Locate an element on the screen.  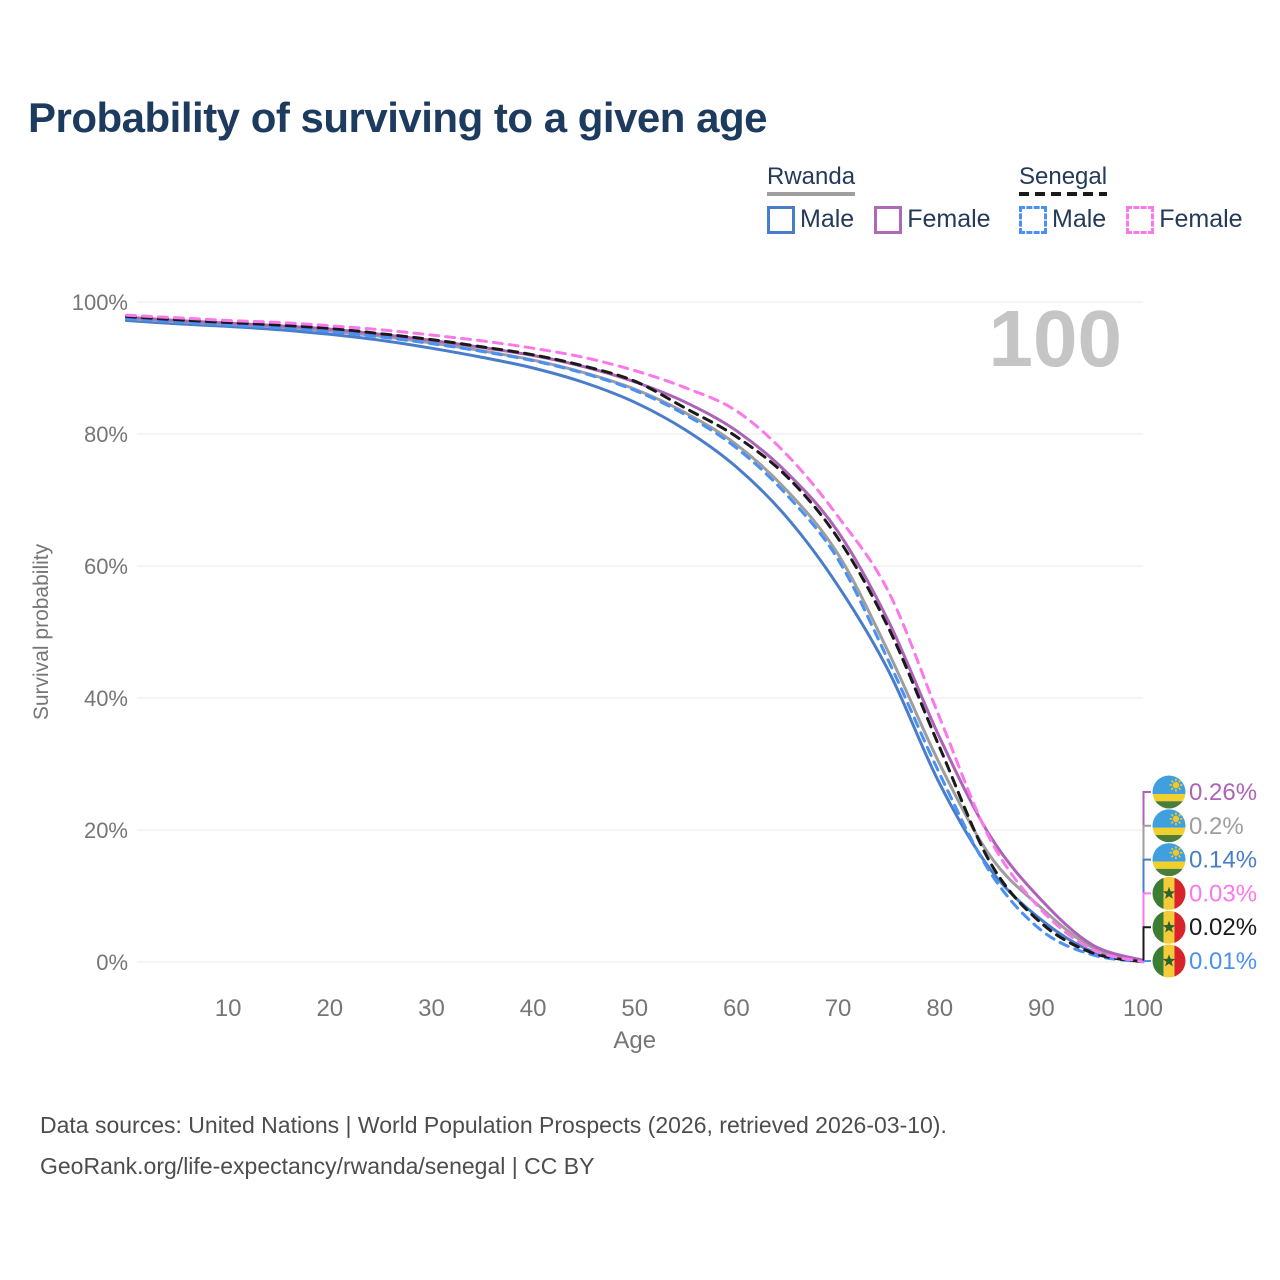
x-tick-label: 30 is located at coordinates (431, 1008).